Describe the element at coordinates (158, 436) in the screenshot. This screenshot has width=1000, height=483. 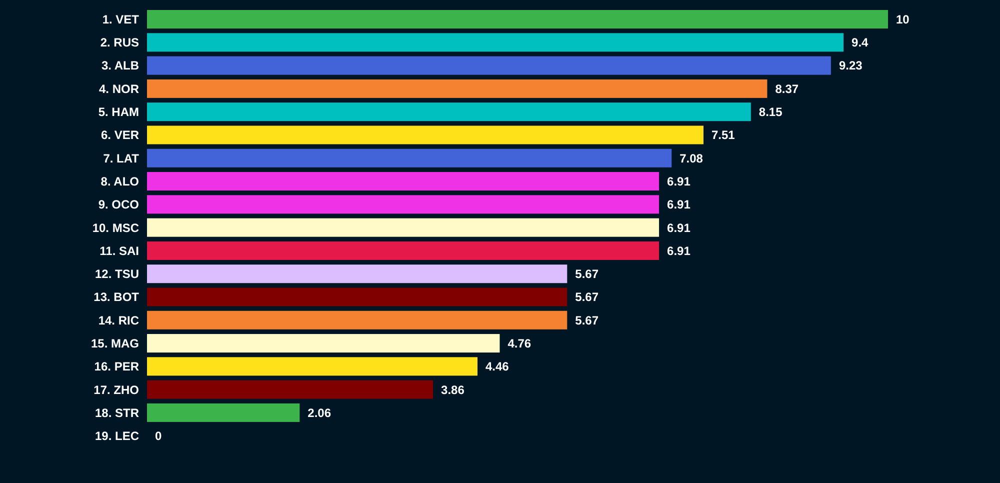
I see `data-label: 0` at that location.